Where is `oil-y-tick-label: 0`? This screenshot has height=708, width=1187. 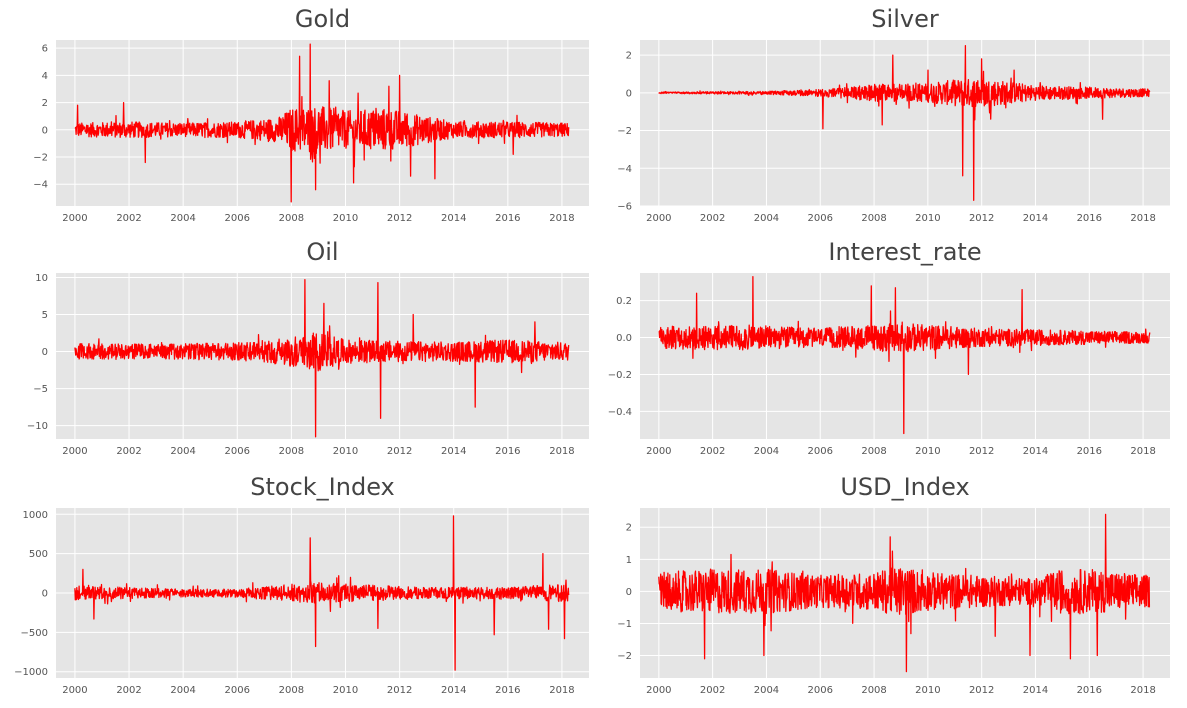
oil-y-tick-label: 0 is located at coordinates (45, 352).